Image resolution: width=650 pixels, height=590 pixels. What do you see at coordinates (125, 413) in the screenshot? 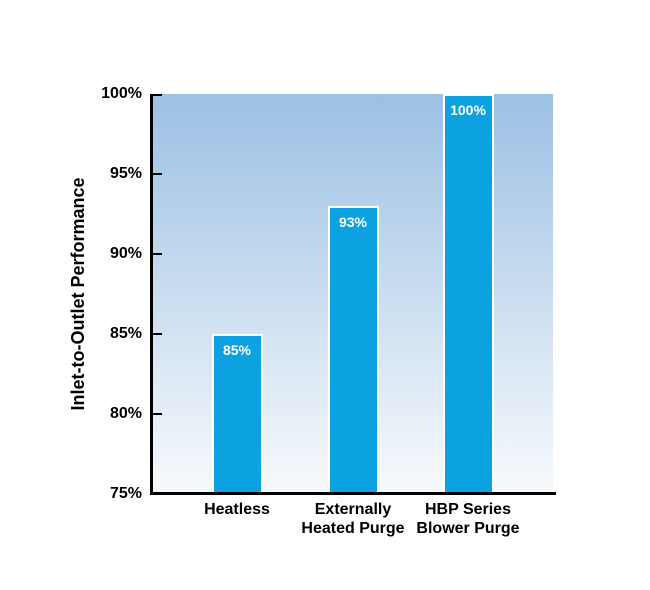
I see `y-tick-label: 80%` at bounding box center [125, 413].